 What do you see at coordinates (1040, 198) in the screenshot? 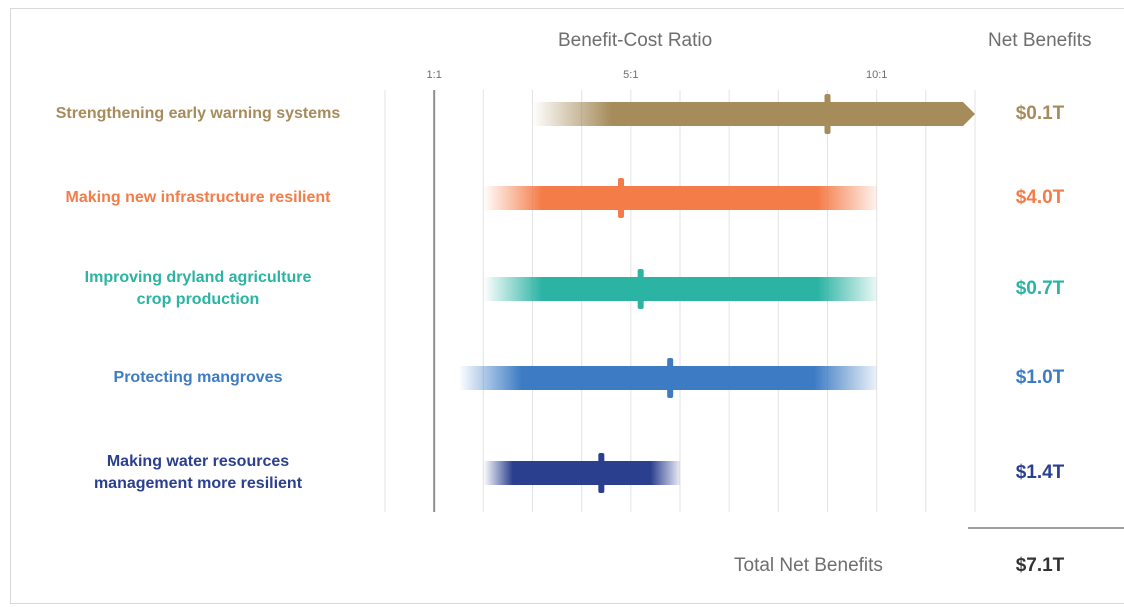
I see `net-benefit-value: $4.0T` at bounding box center [1040, 198].